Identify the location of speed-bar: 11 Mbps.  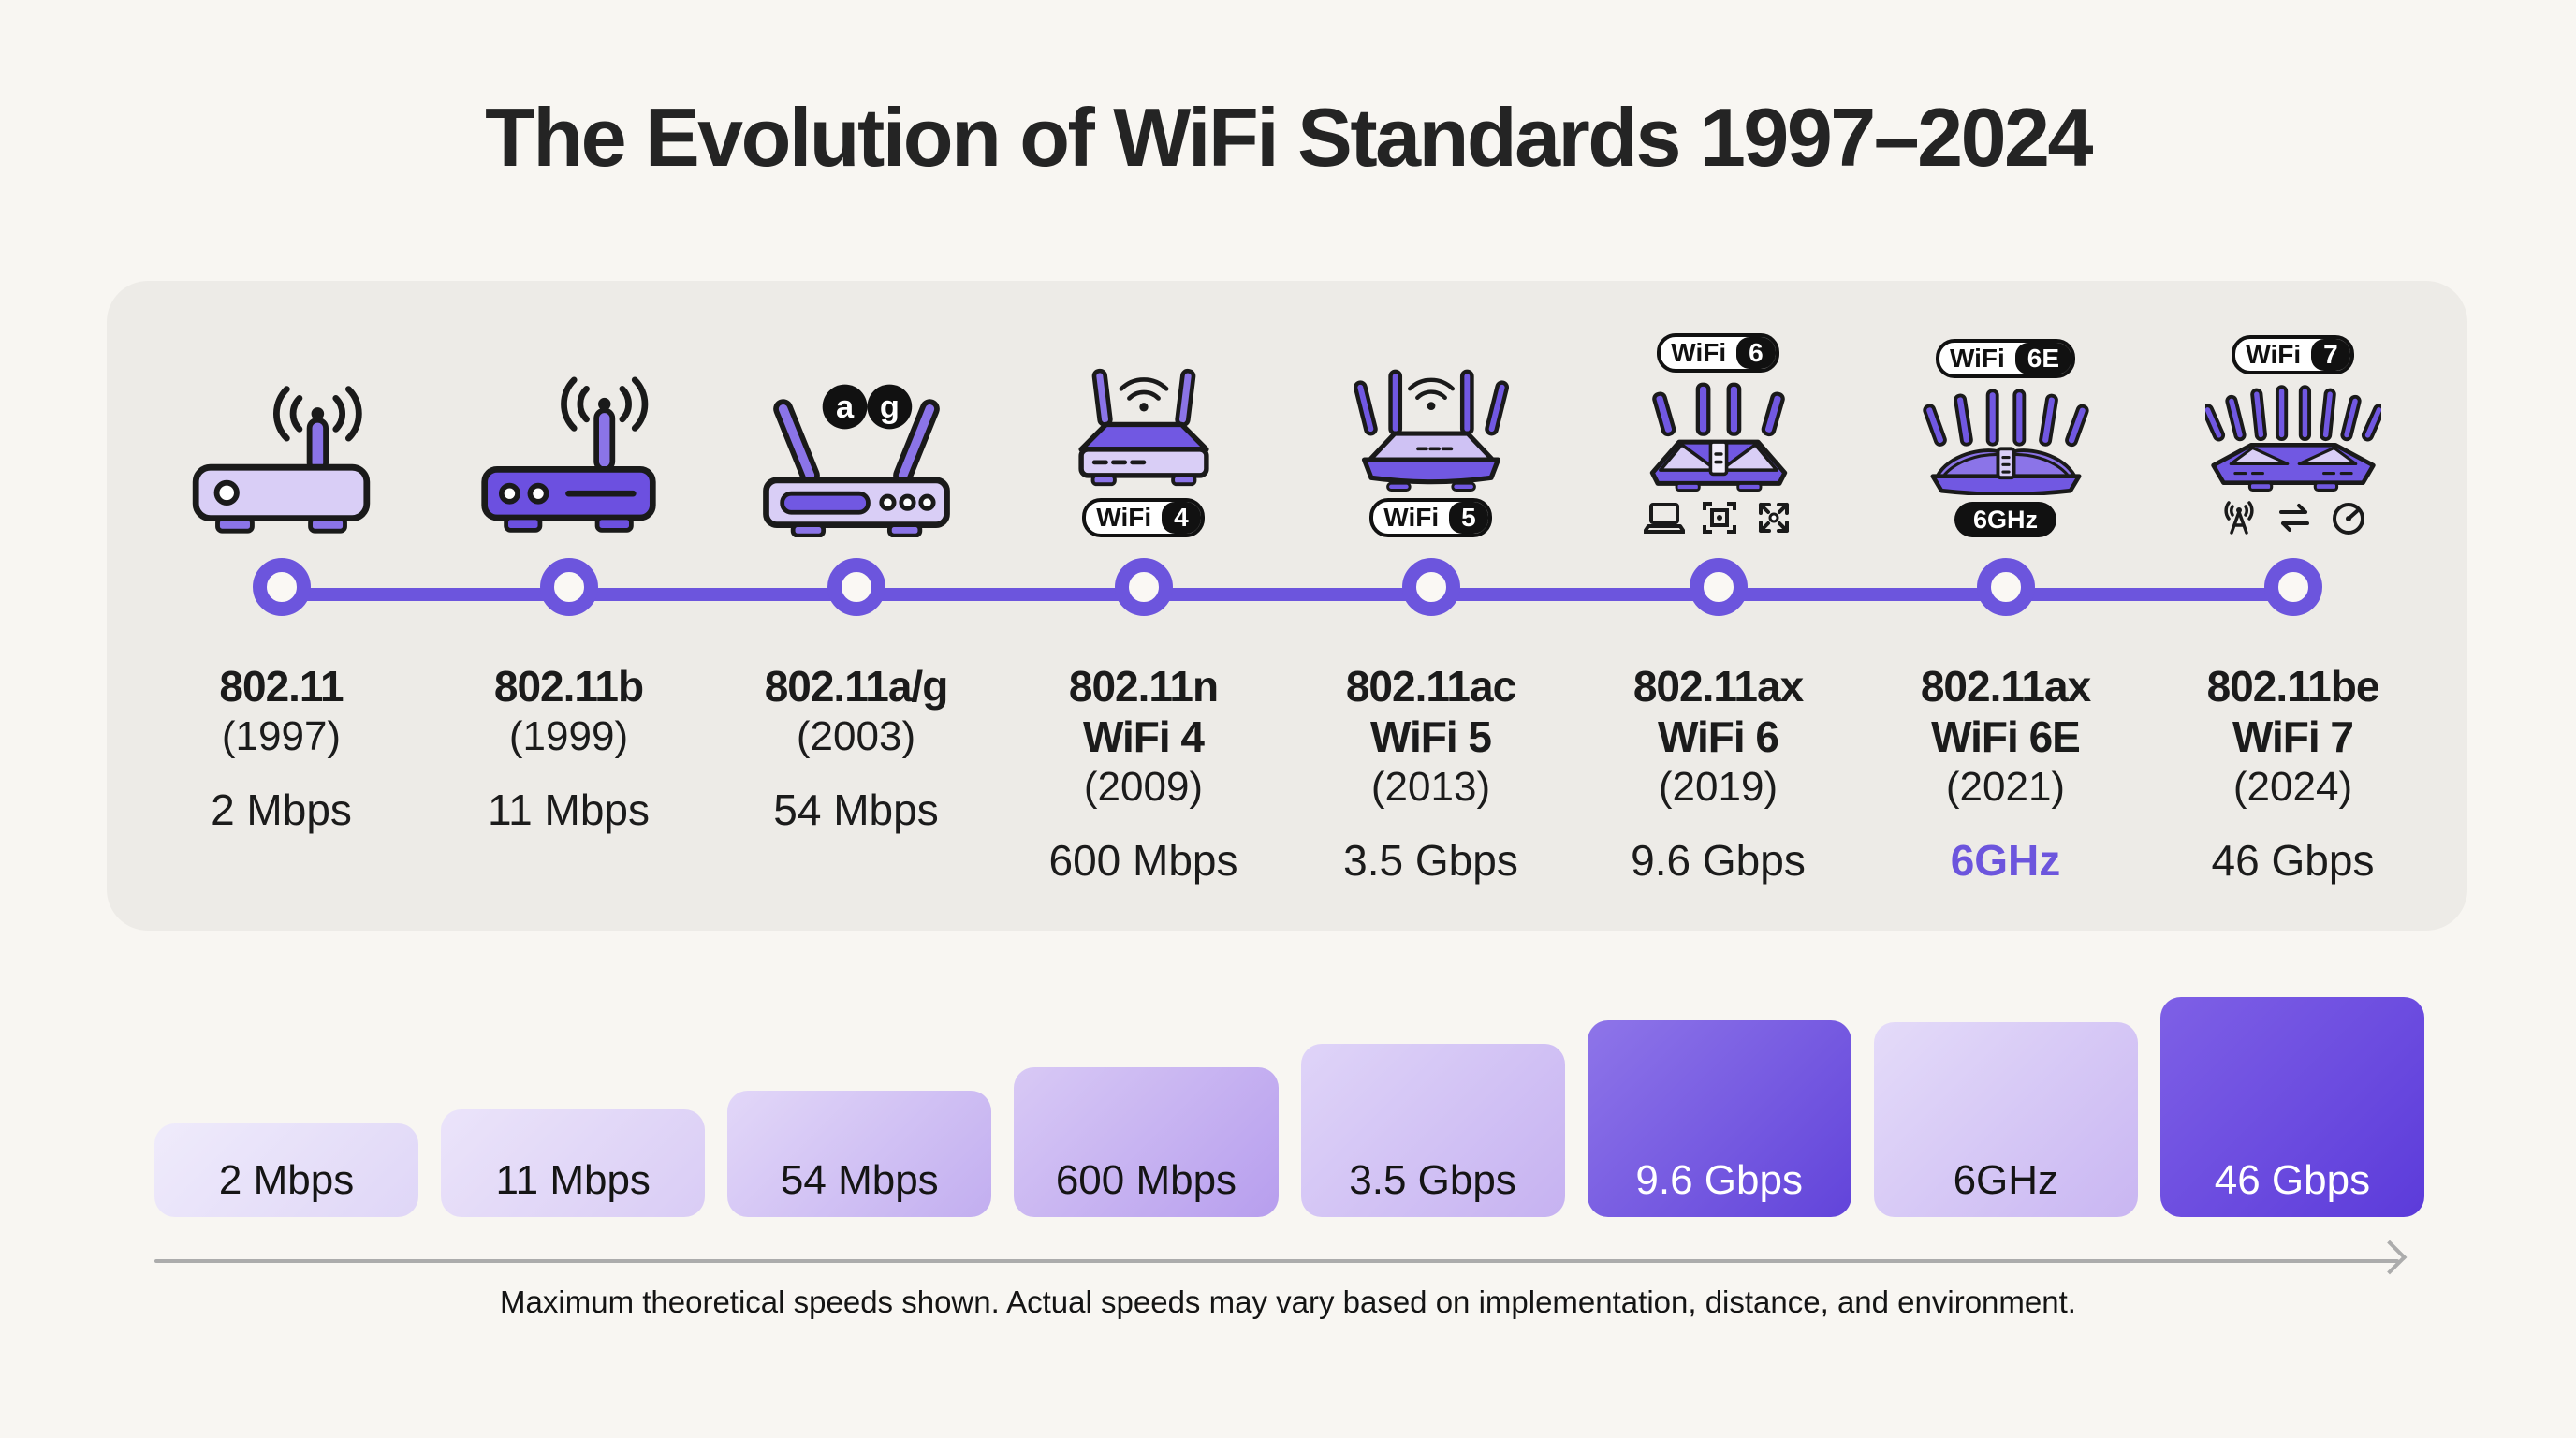
(573, 1163).